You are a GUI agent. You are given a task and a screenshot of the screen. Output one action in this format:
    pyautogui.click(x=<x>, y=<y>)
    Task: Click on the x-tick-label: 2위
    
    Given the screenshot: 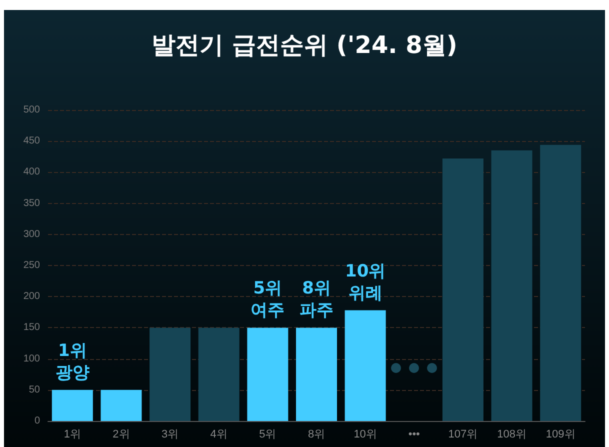 What is the action you would take?
    pyautogui.click(x=121, y=434)
    